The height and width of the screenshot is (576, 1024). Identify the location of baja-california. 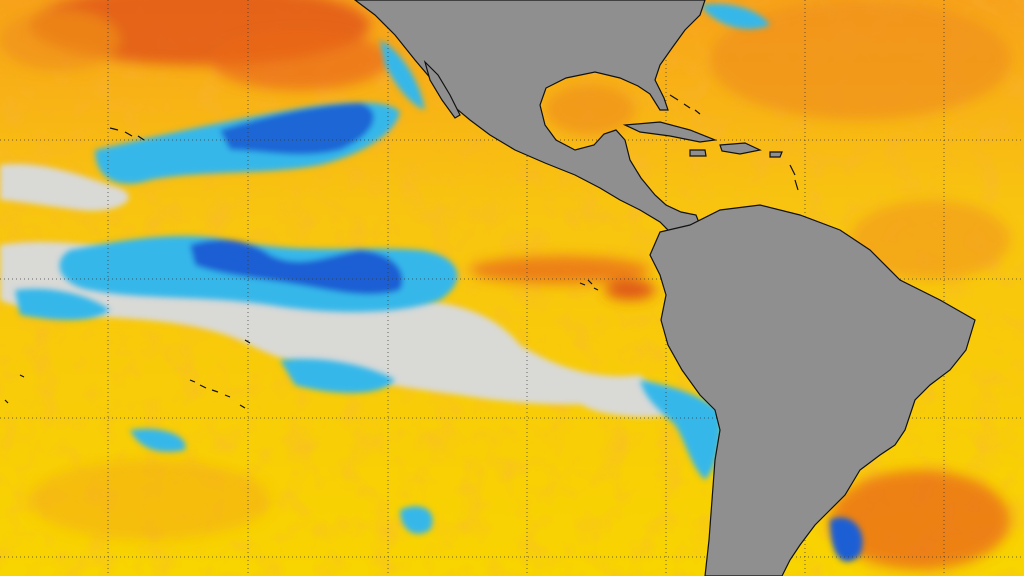
(442, 89).